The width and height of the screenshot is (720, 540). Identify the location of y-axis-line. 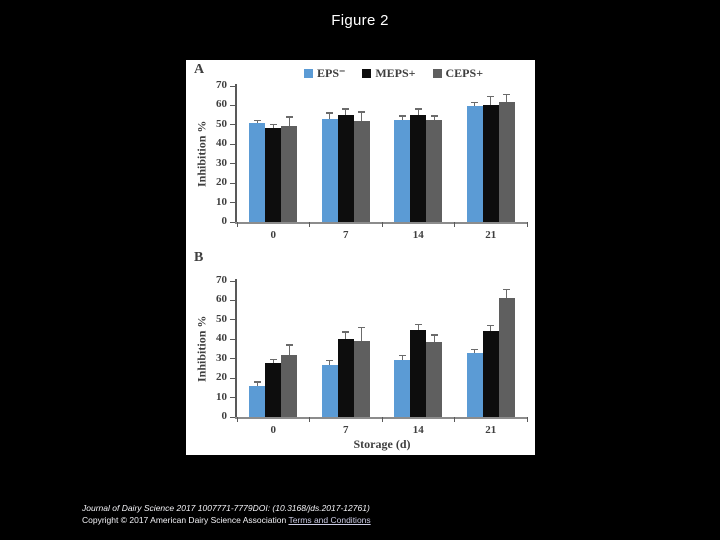
(236, 348).